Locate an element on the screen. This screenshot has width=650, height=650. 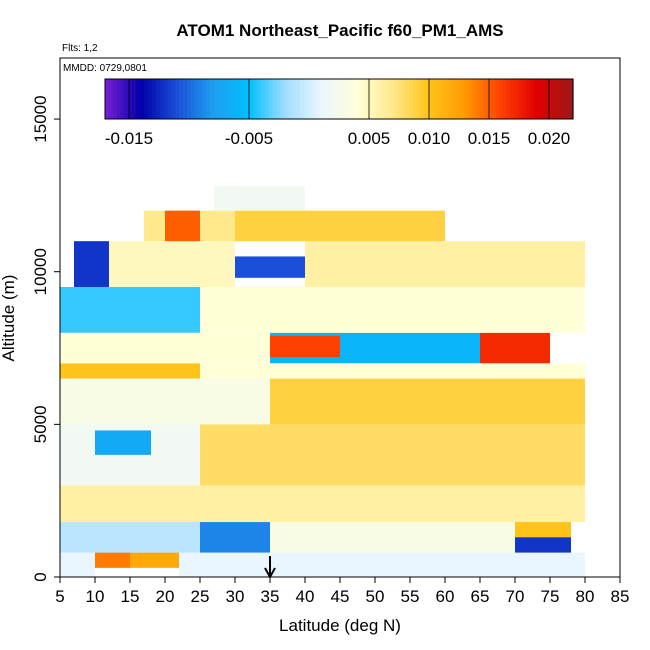
y-tick-label: 10000 is located at coordinates (40, 271).